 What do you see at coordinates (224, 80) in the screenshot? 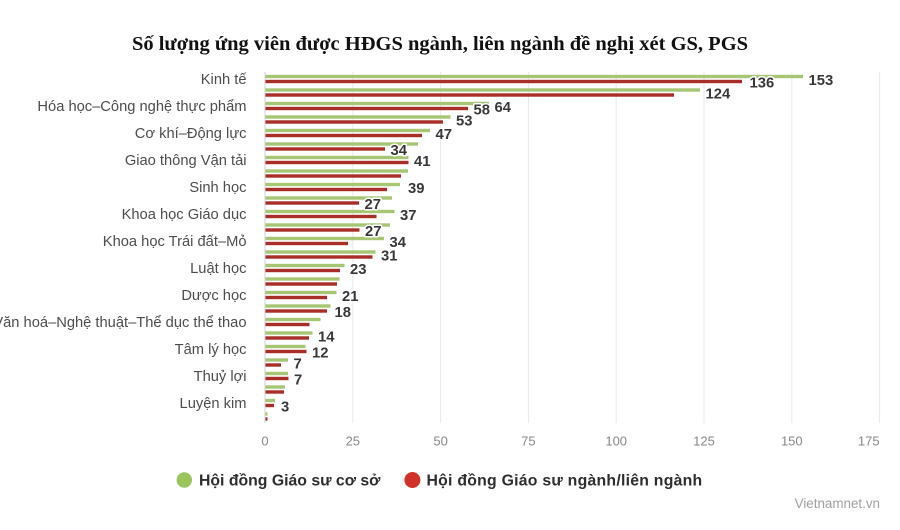
I see `svg-text: Kinh tế` at bounding box center [224, 80].